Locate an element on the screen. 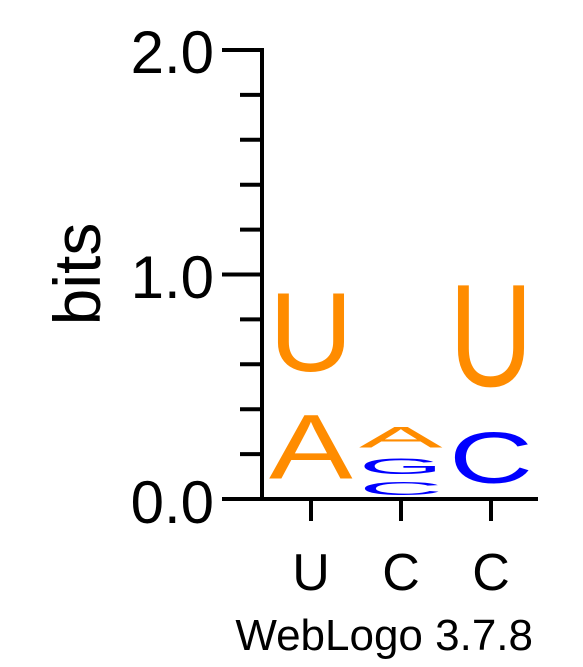  weblogo-footer: WebLogo 3.7.8 is located at coordinates (384, 635).